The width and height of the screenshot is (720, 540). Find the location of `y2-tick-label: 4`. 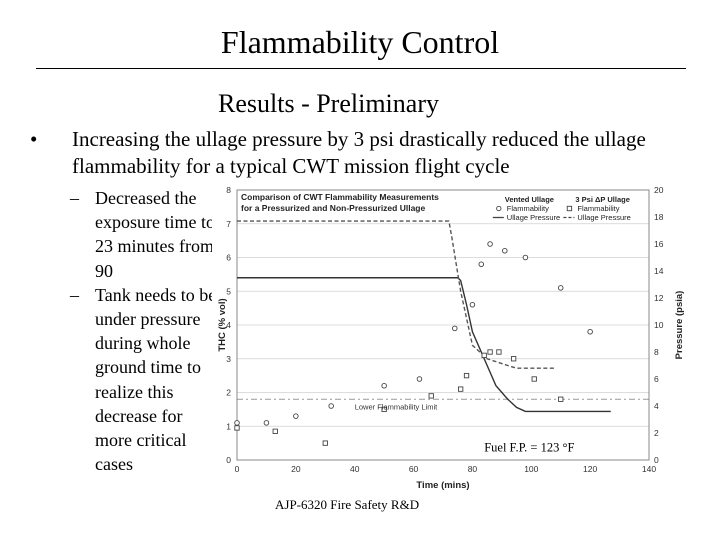

y2-tick-label: 4 is located at coordinates (656, 406).